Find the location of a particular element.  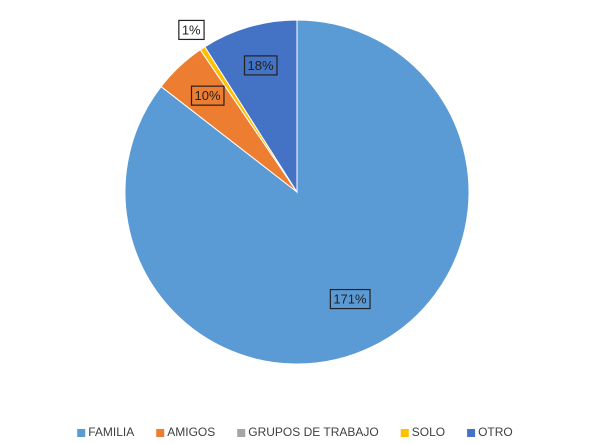

pie-slice is located at coordinates (251, 106).